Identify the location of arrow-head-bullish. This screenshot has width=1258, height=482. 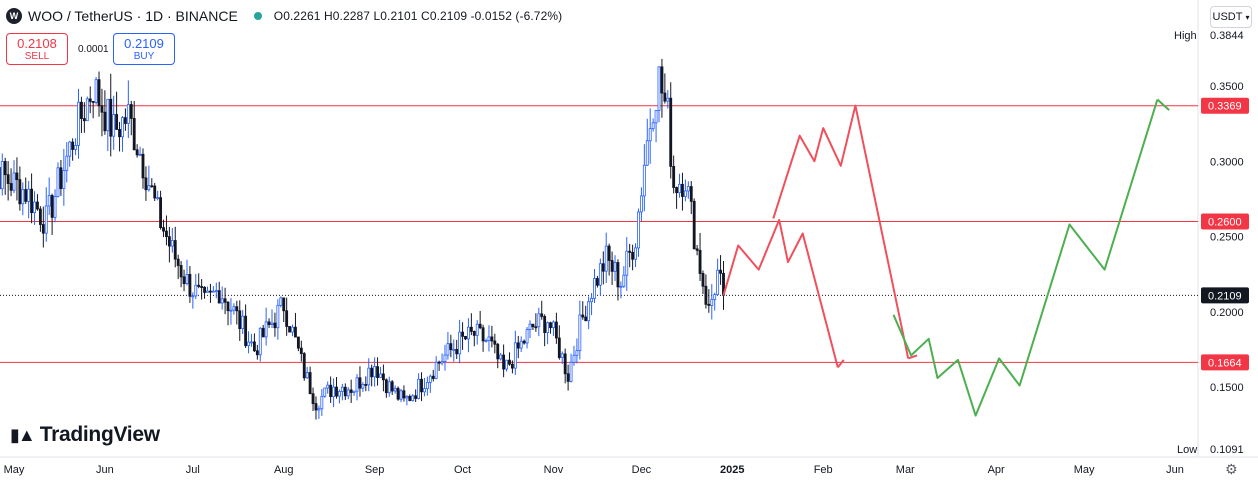
(1163, 104).